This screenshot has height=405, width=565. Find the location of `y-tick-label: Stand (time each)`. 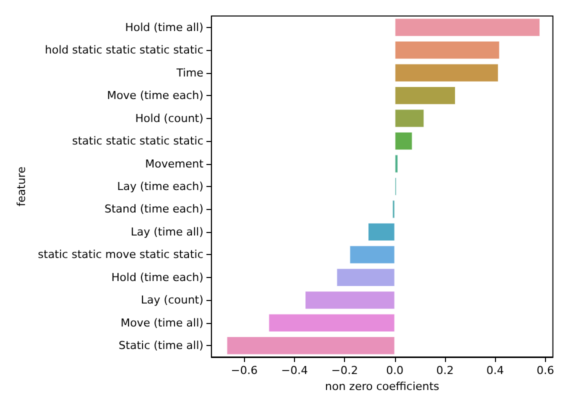

y-tick-label: Stand (time each) is located at coordinates (154, 209).